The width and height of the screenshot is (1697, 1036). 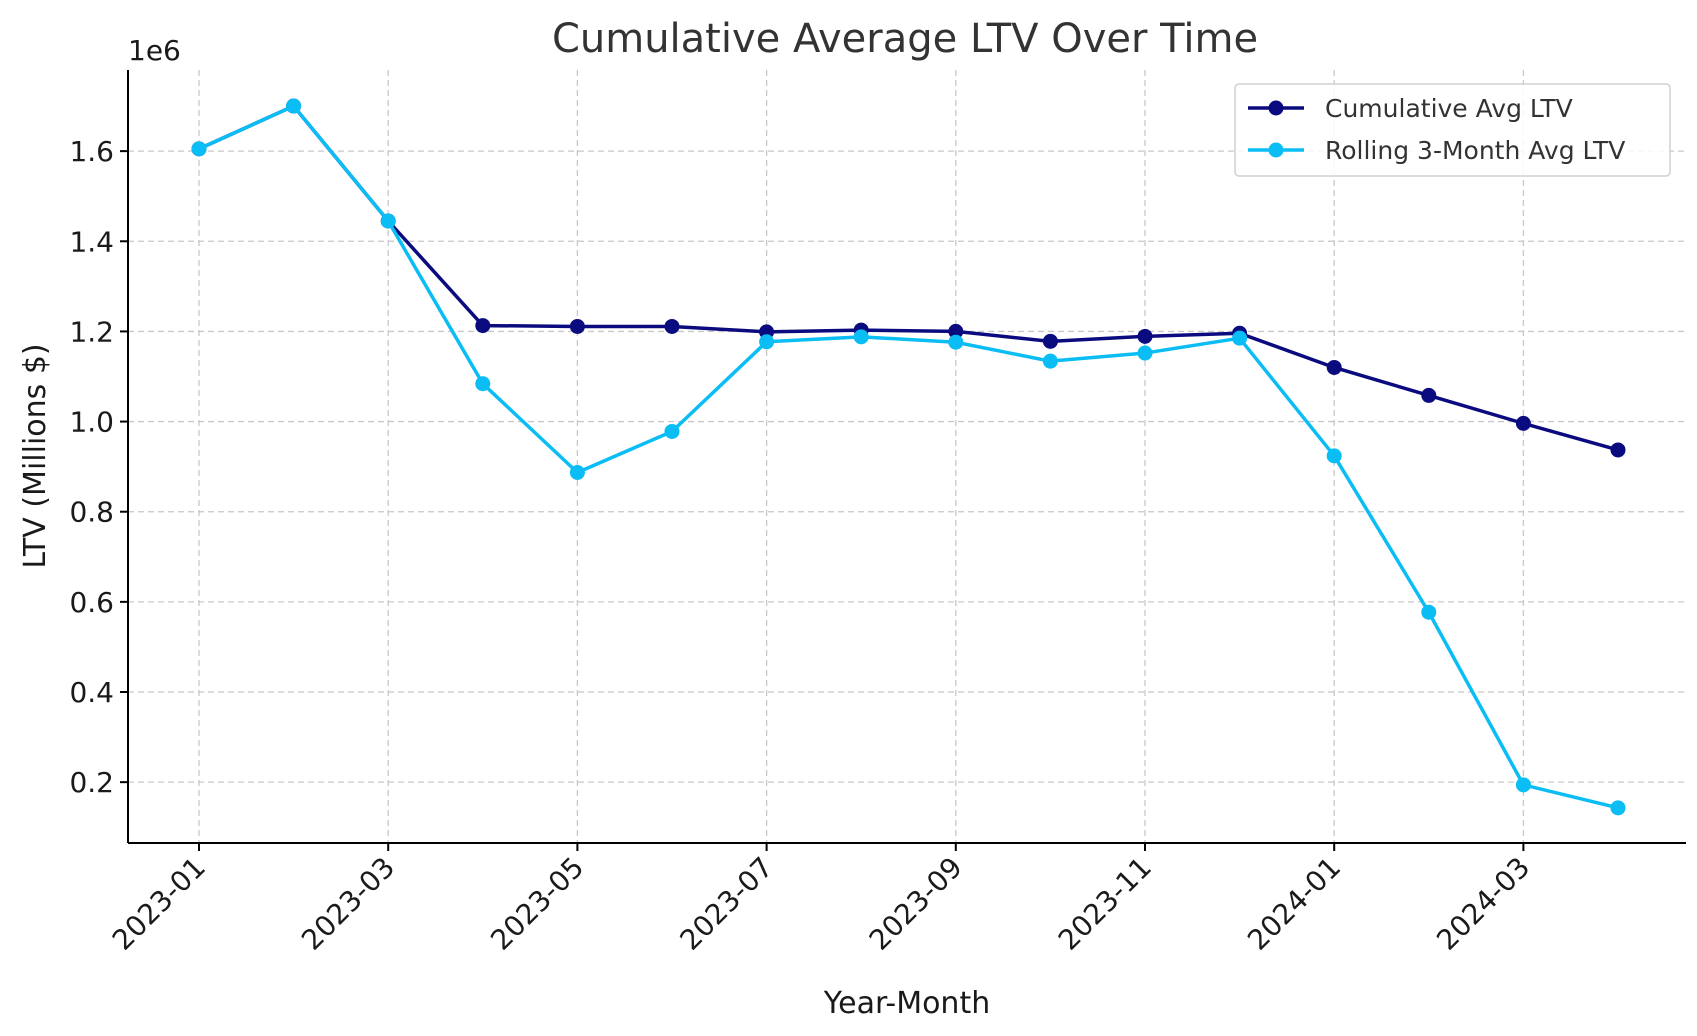 I want to click on y-tick-label: 1.4, so click(x=91, y=241).